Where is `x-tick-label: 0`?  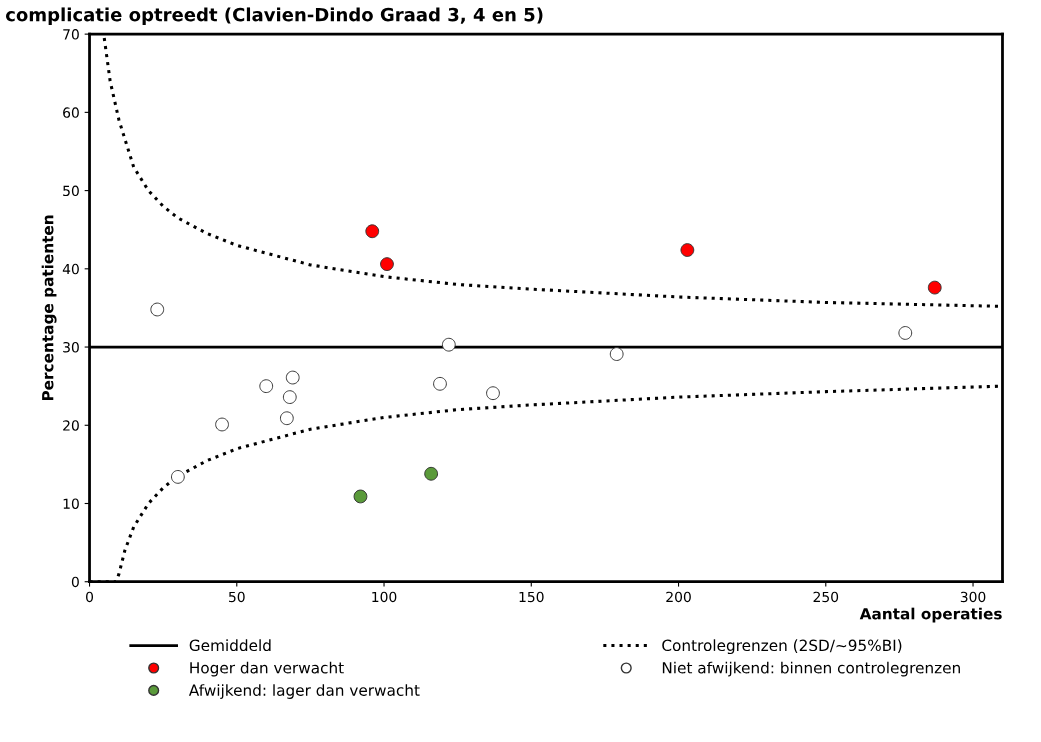 x-tick-label: 0 is located at coordinates (90, 597).